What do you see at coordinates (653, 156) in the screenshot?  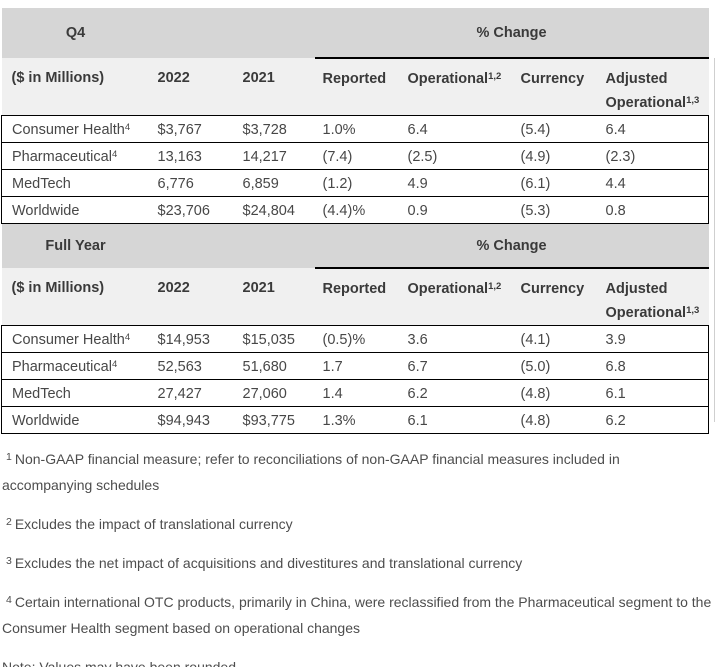 I see `value-adjusted: (2.3)` at bounding box center [653, 156].